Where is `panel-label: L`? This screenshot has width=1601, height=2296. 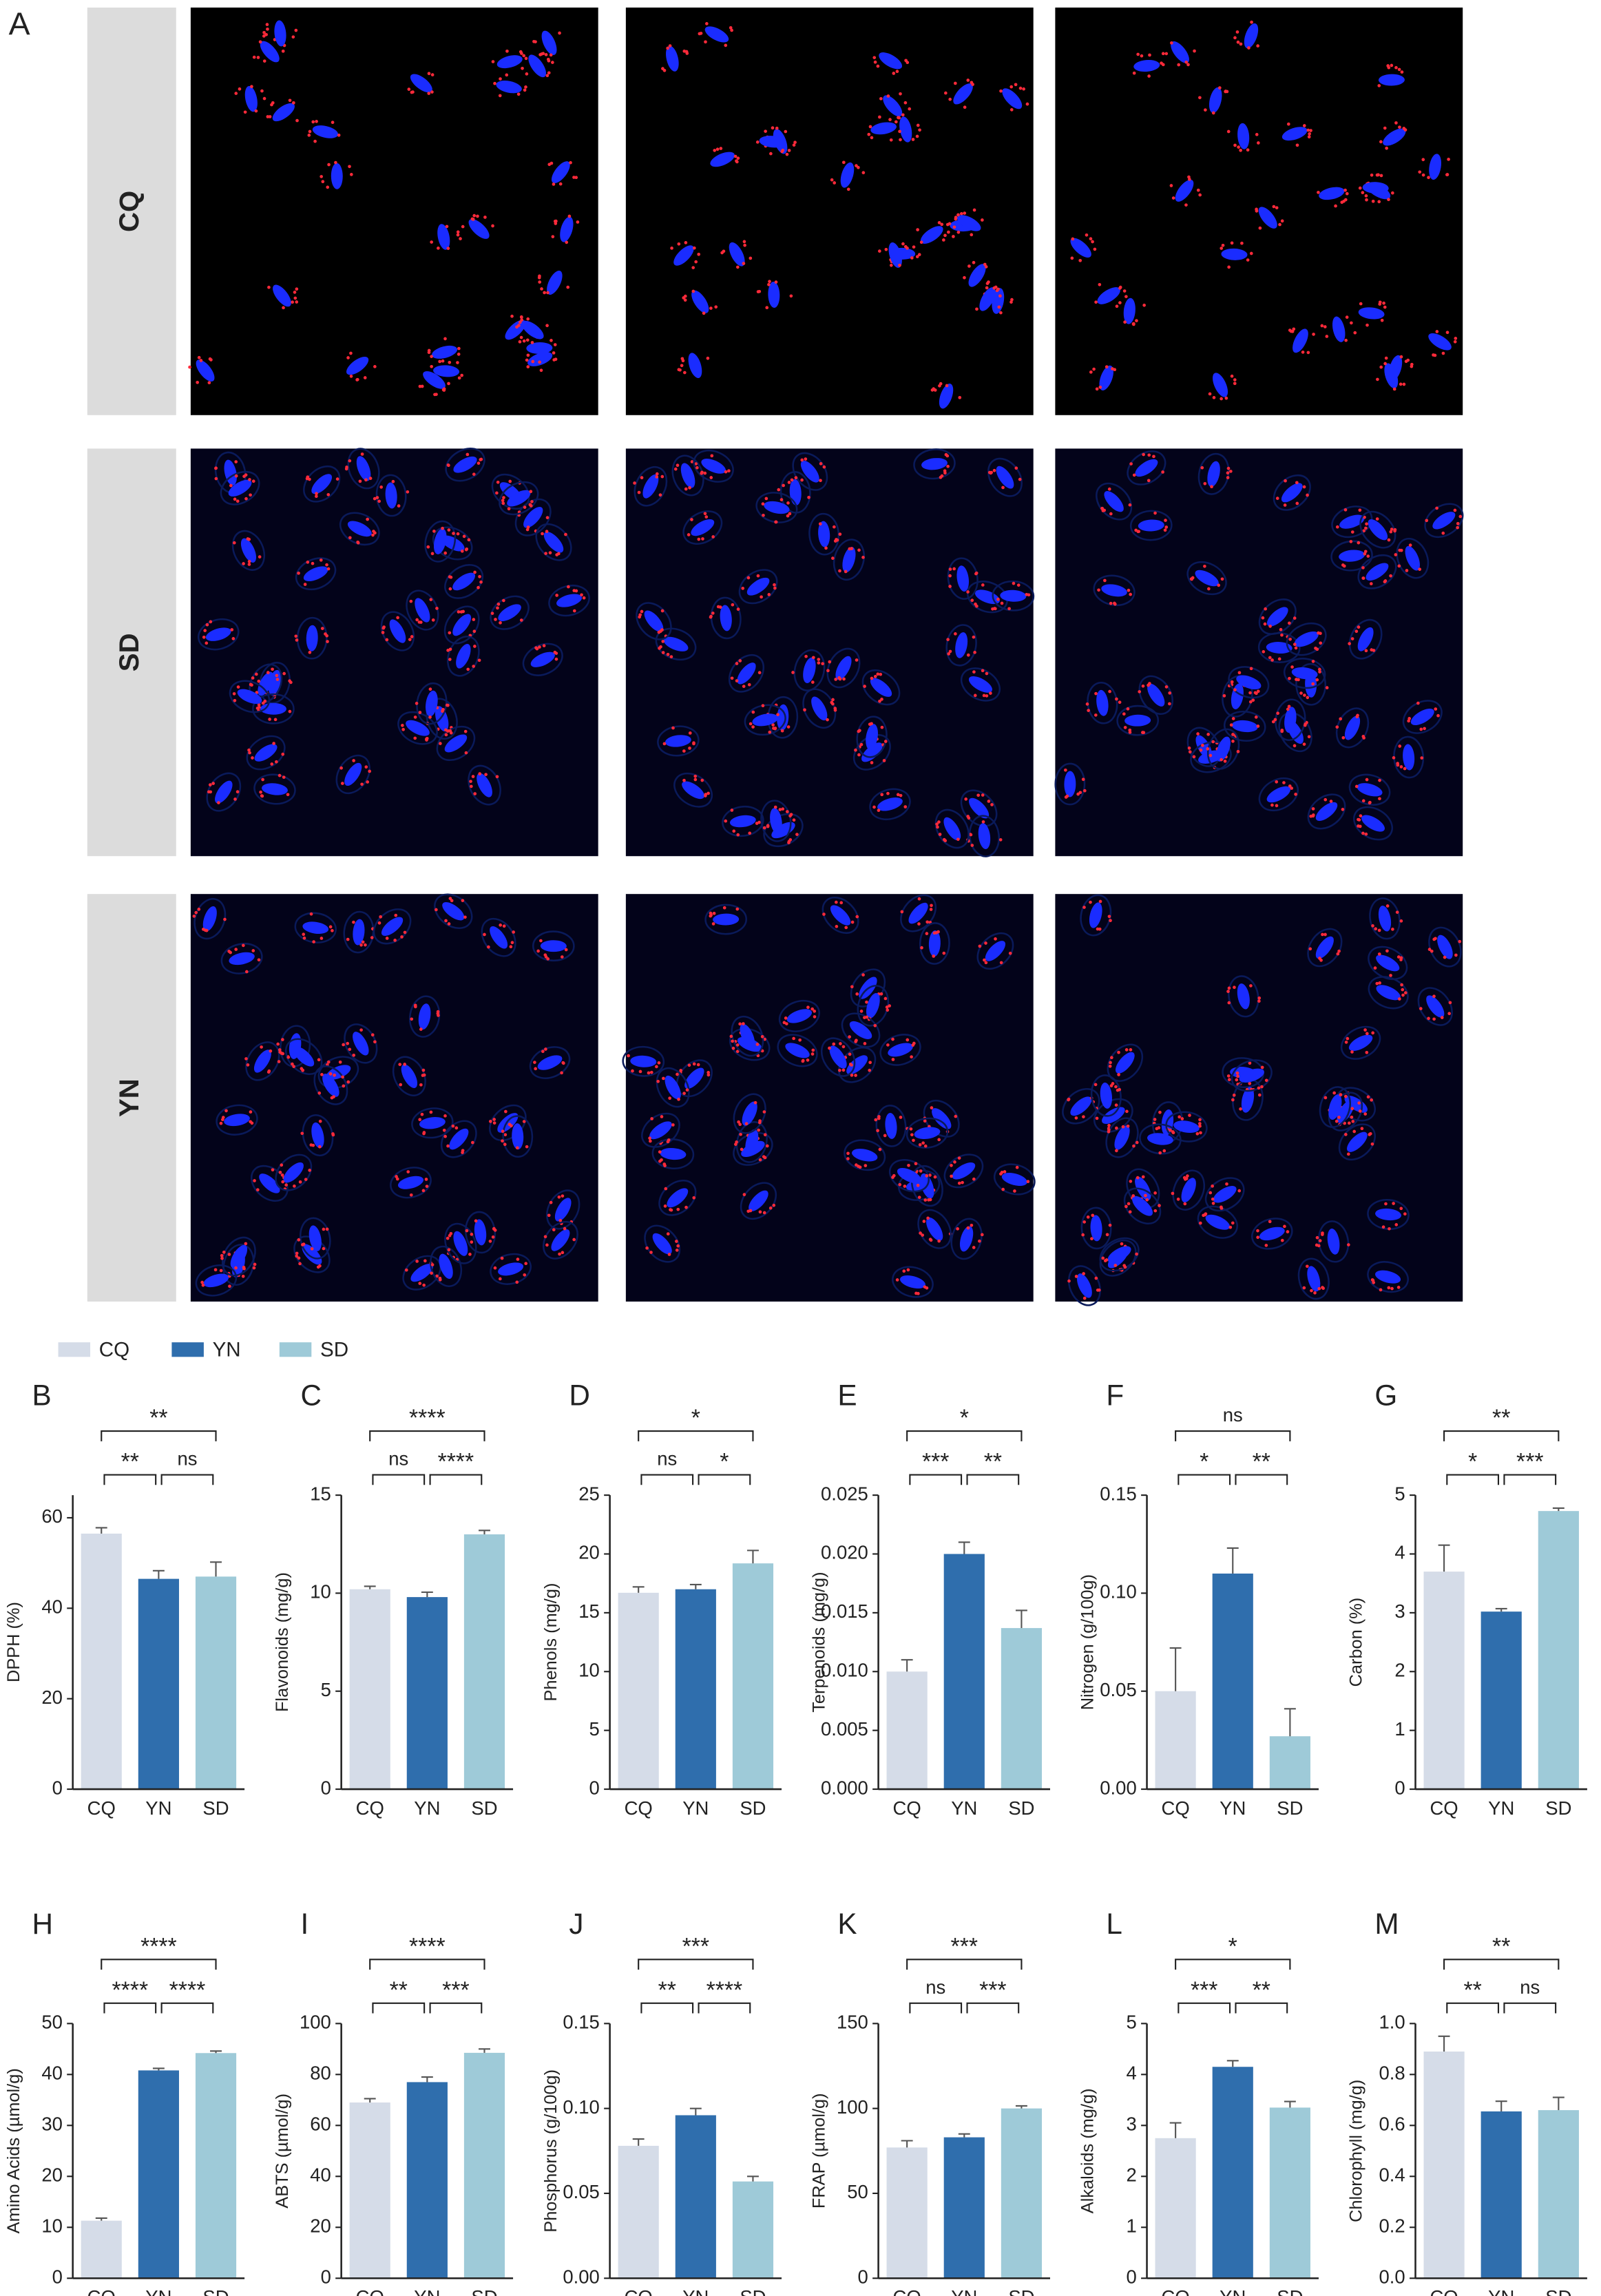 panel-label: L is located at coordinates (1114, 1924).